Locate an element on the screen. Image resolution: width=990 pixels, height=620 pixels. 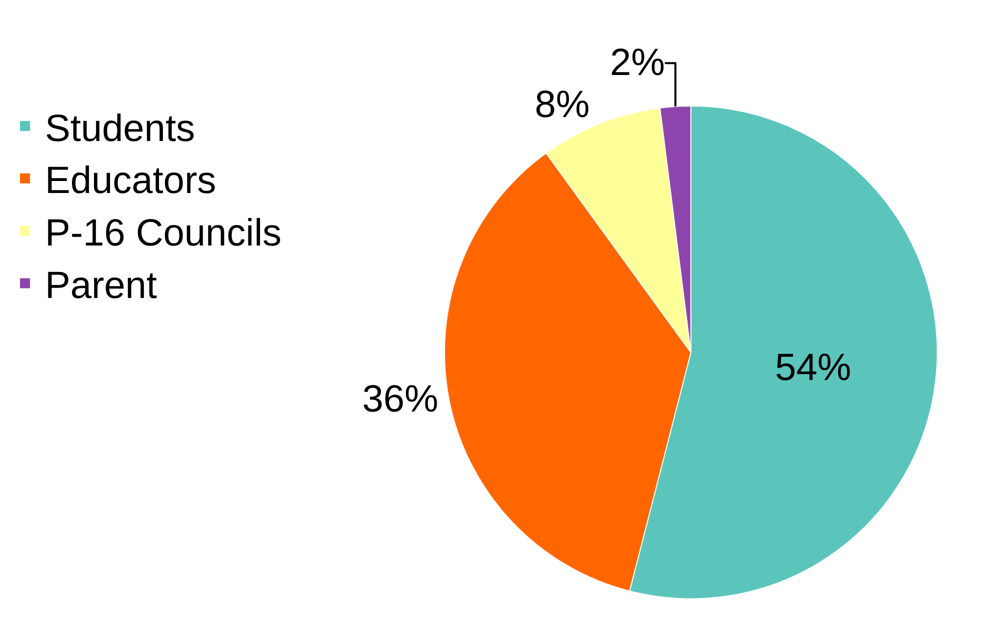
legend-label: P-16 Councils is located at coordinates (163, 233).